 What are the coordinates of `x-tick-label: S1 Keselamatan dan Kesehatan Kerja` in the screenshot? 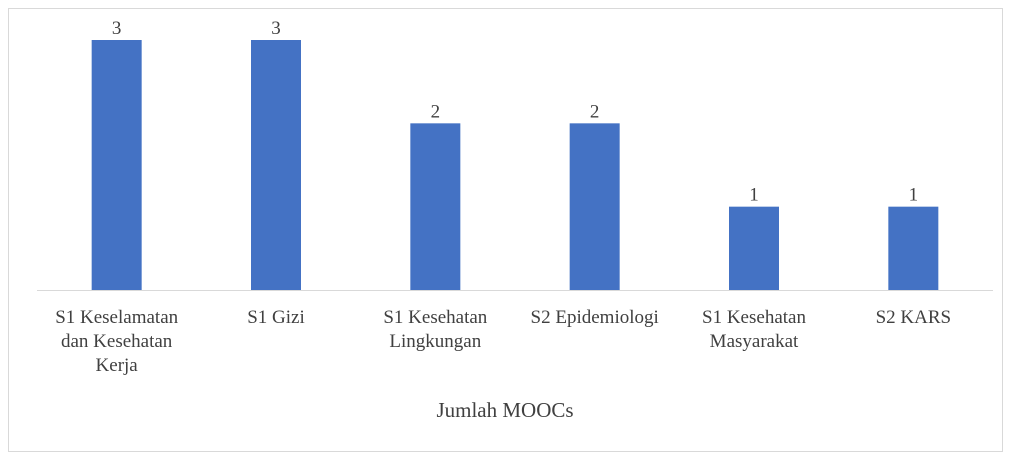 It's located at (117, 341).